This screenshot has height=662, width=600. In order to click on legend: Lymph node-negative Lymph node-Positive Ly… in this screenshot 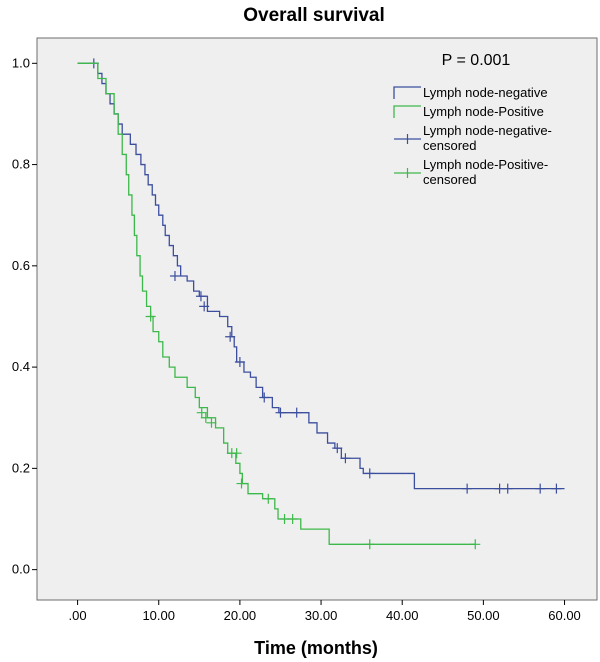, I will do `click(472, 136)`.